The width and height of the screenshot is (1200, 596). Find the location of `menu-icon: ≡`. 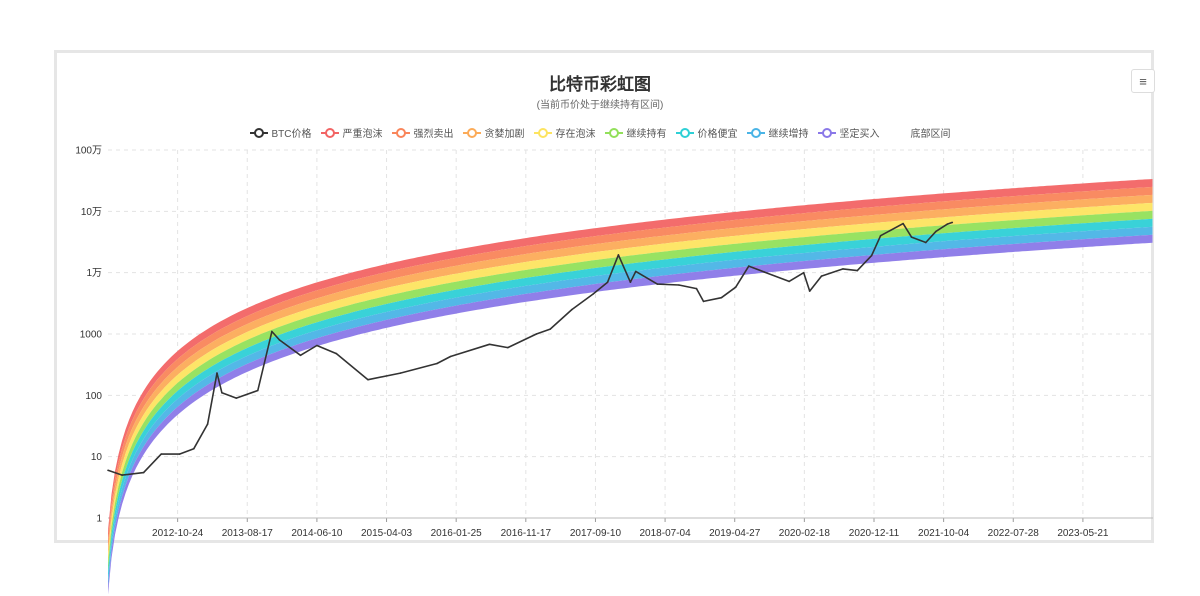

menu-icon: ≡ is located at coordinates (1143, 81).